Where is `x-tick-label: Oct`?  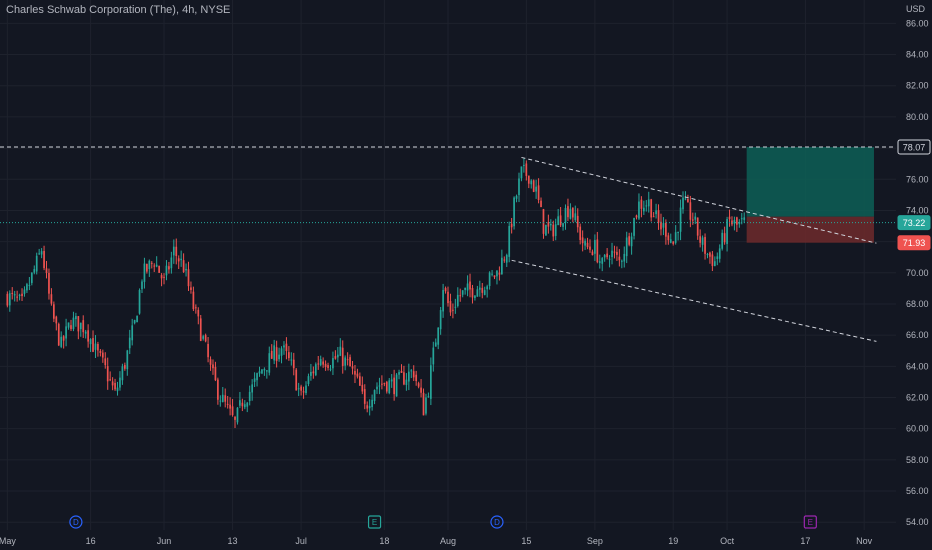
x-tick-label: Oct is located at coordinates (727, 541).